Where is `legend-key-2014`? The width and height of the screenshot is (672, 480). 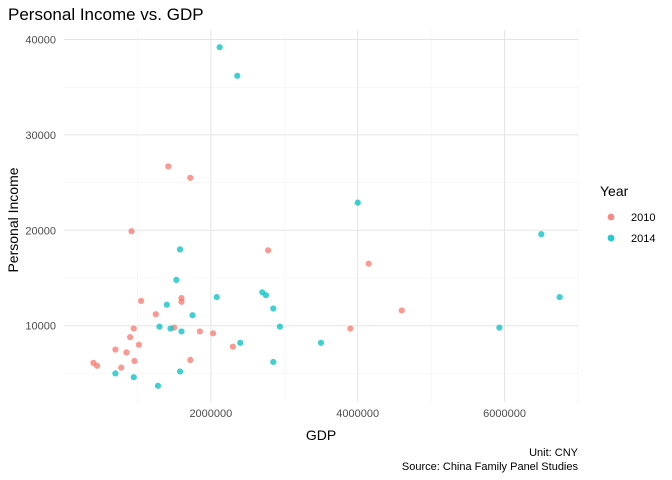
legend-key-2014 is located at coordinates (611, 238).